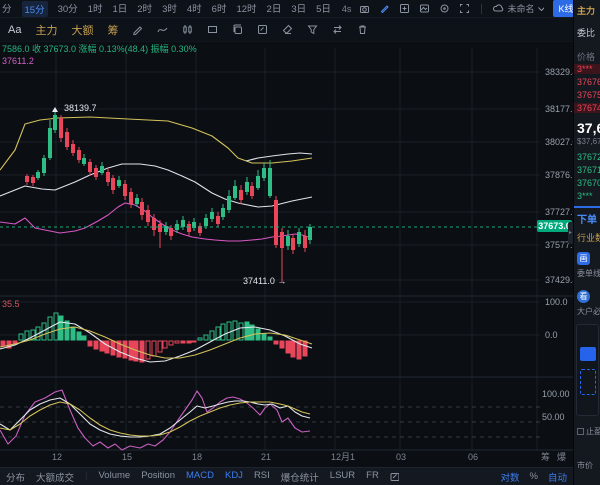  I want to click on last-price: 37,673.0, so click(588, 128).